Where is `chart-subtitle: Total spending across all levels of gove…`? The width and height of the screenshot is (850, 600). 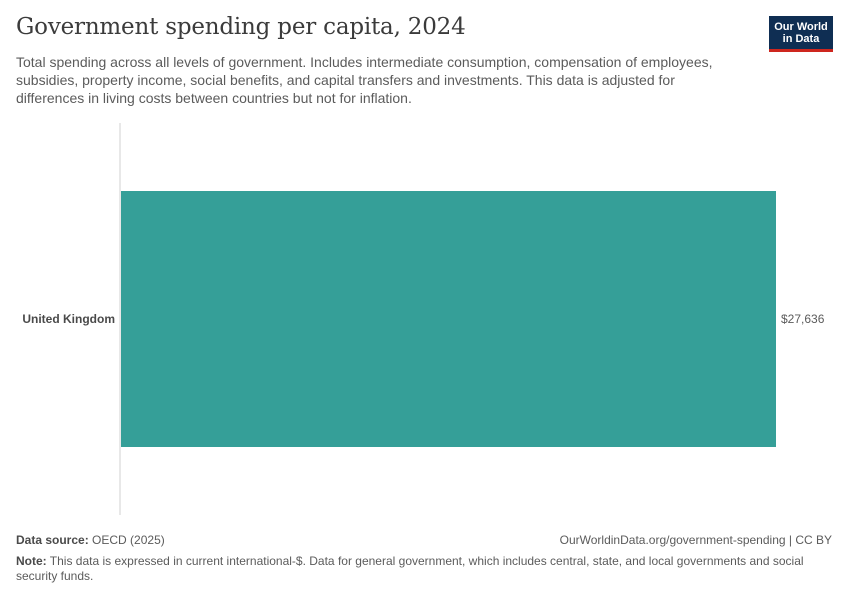 chart-subtitle: Total spending across all levels of gove… is located at coordinates (364, 80).